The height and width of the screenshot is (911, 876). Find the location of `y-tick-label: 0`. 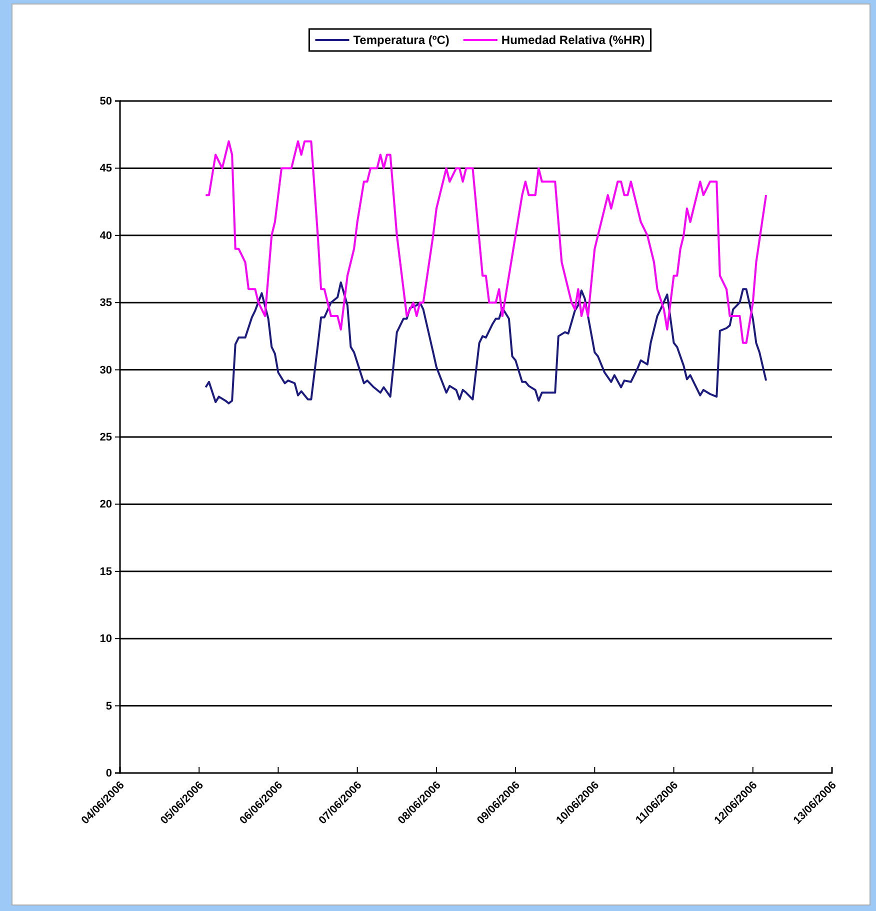

y-tick-label: 0 is located at coordinates (109, 774).